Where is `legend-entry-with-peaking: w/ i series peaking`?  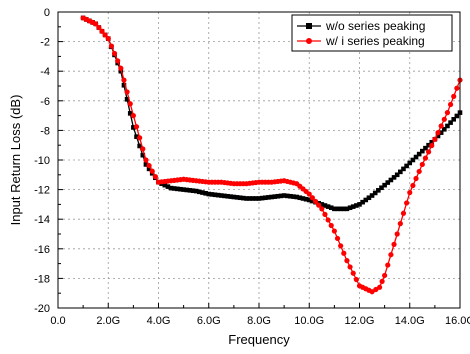
legend-entry-with-peaking: w/ i series peaking is located at coordinates (361, 41).